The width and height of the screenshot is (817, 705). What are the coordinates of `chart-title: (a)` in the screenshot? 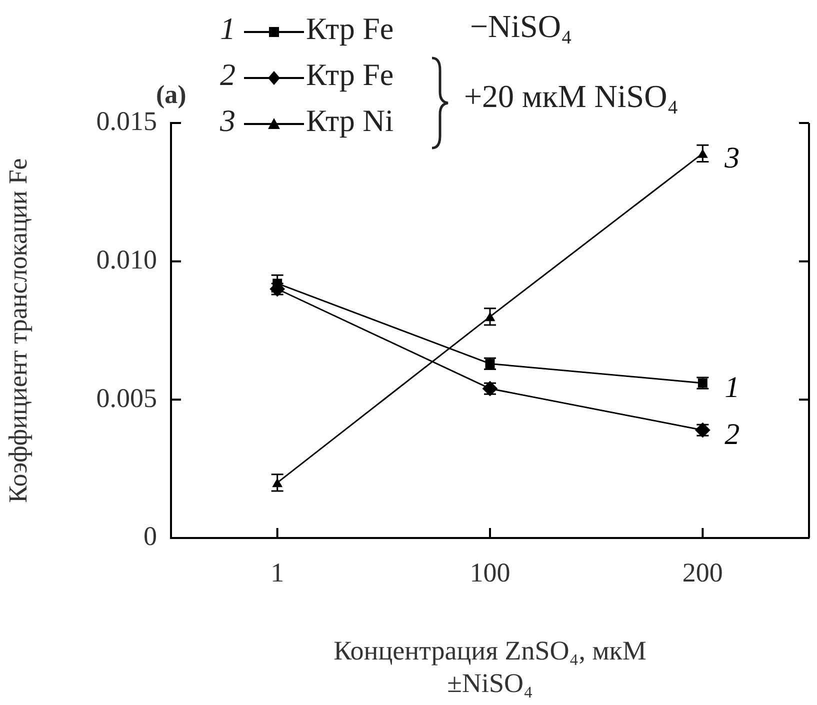 It's located at (171, 95).